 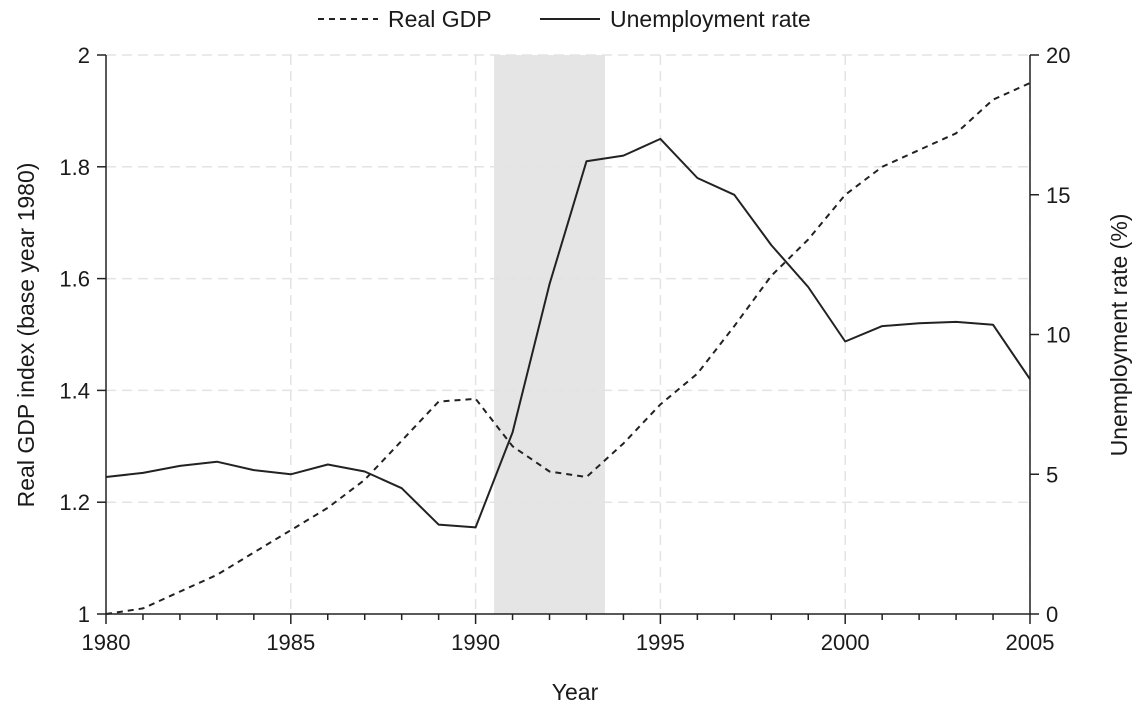 What do you see at coordinates (74, 502) in the screenshot?
I see `y-left-tick-label: 1.2` at bounding box center [74, 502].